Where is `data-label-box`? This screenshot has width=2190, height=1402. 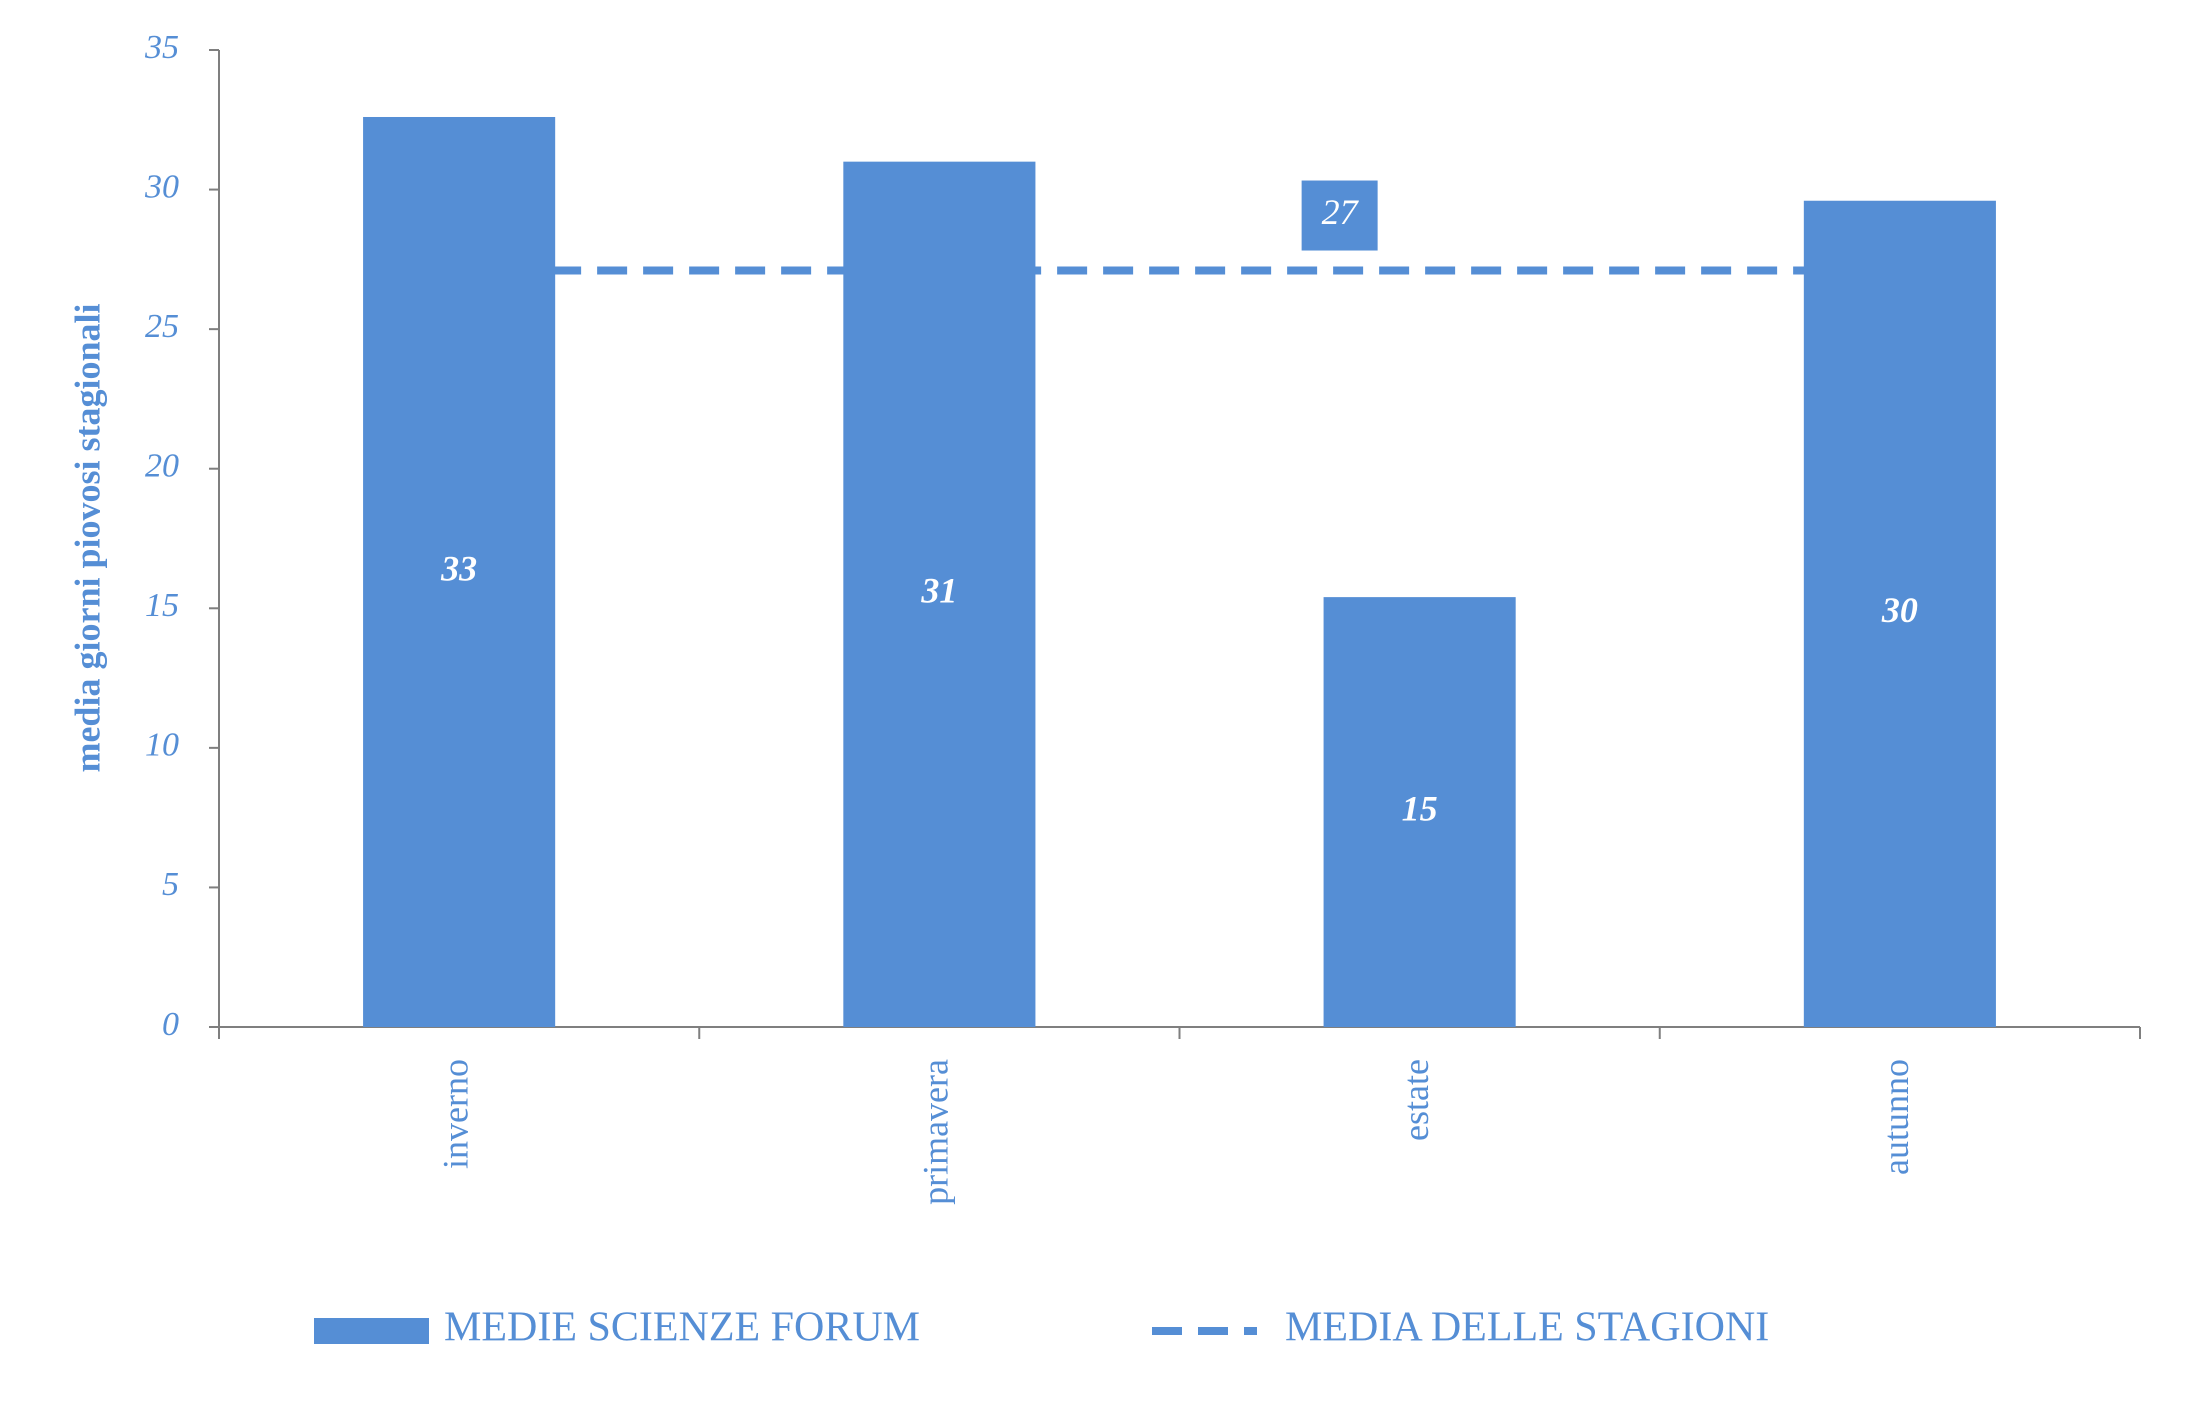
data-label-box is located at coordinates (1339, 215).